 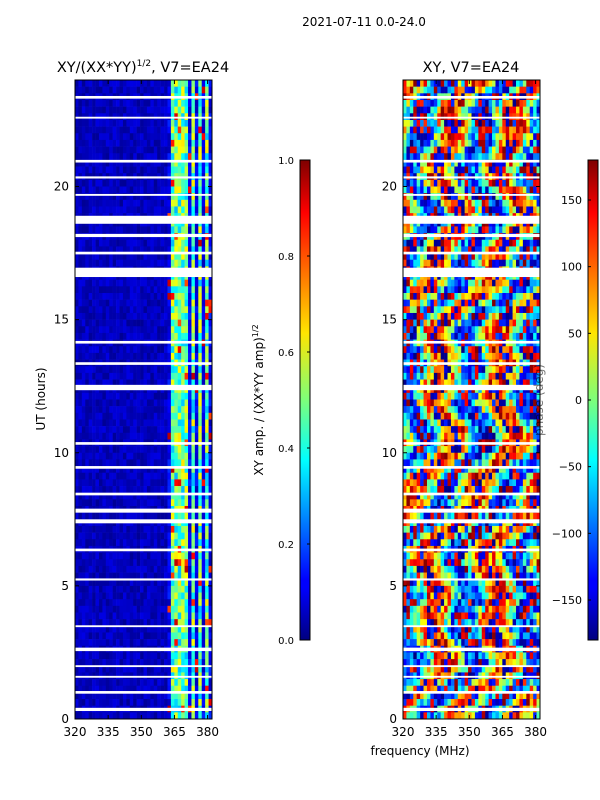 I want to click on left-title-sup: 1/2, so click(x=144, y=64).